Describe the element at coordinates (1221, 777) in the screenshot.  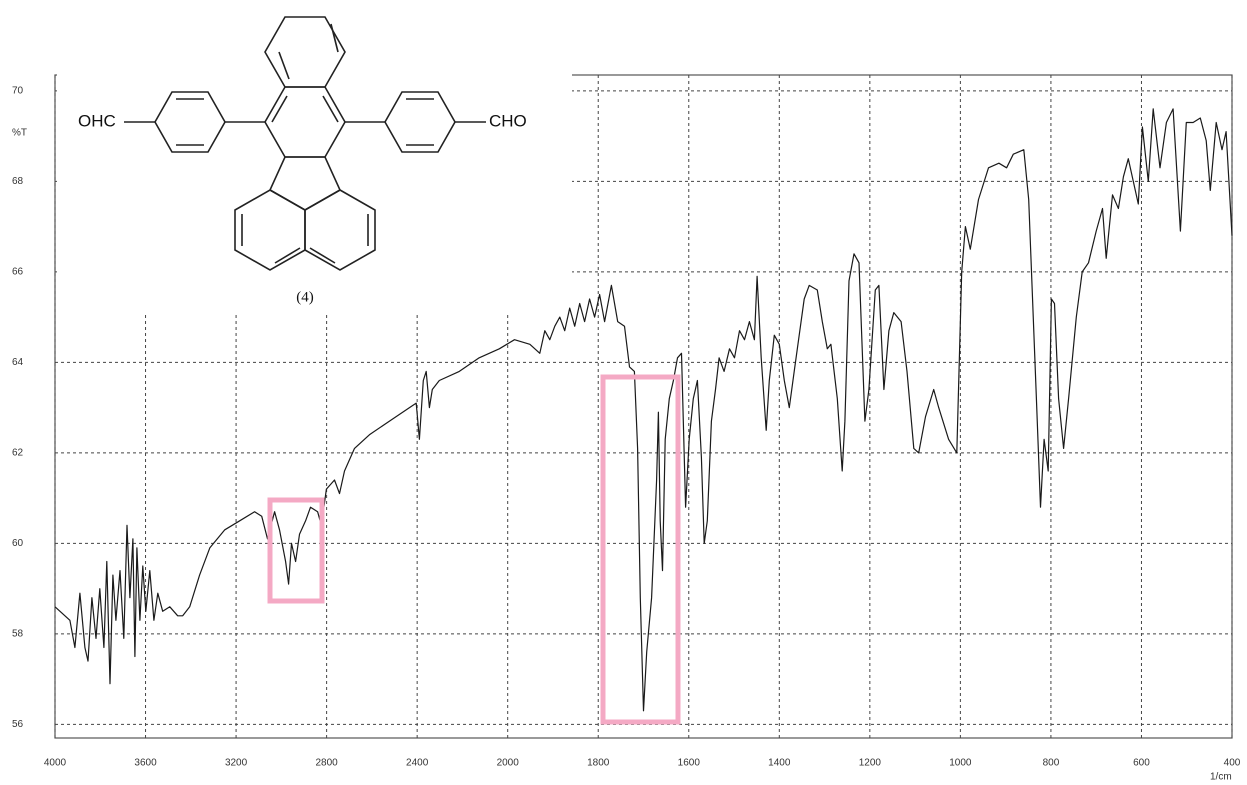
I see `x-axis-label: 1/cm` at that location.